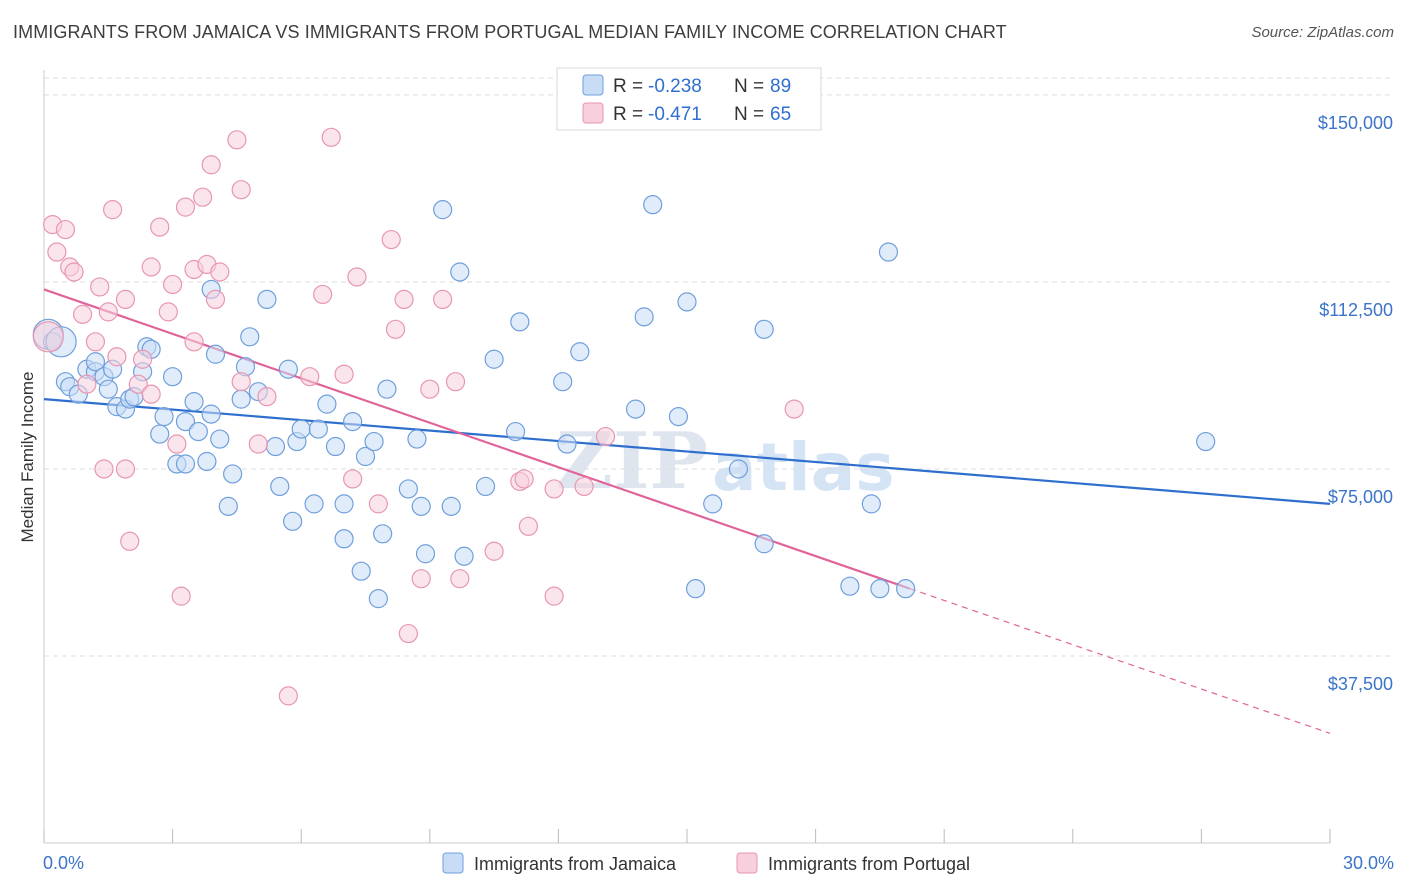  I want to click on y-tick-label: $75,000, so click(1360, 497).